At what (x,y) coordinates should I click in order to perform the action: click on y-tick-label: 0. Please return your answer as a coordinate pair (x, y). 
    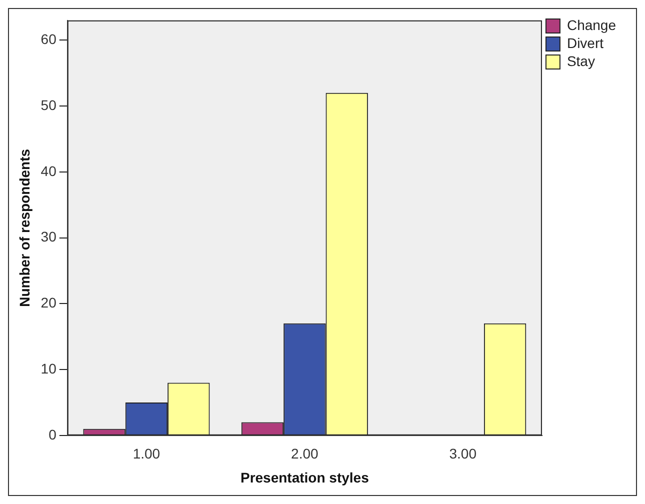
    Looking at the image, I should click on (52, 434).